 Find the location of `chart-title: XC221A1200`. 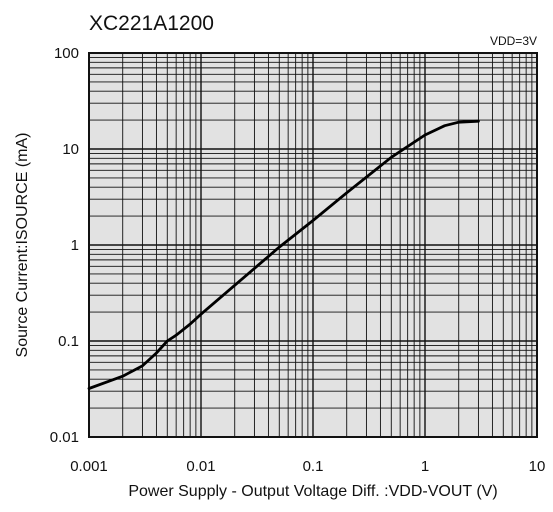

chart-title: XC221A1200 is located at coordinates (151, 23).